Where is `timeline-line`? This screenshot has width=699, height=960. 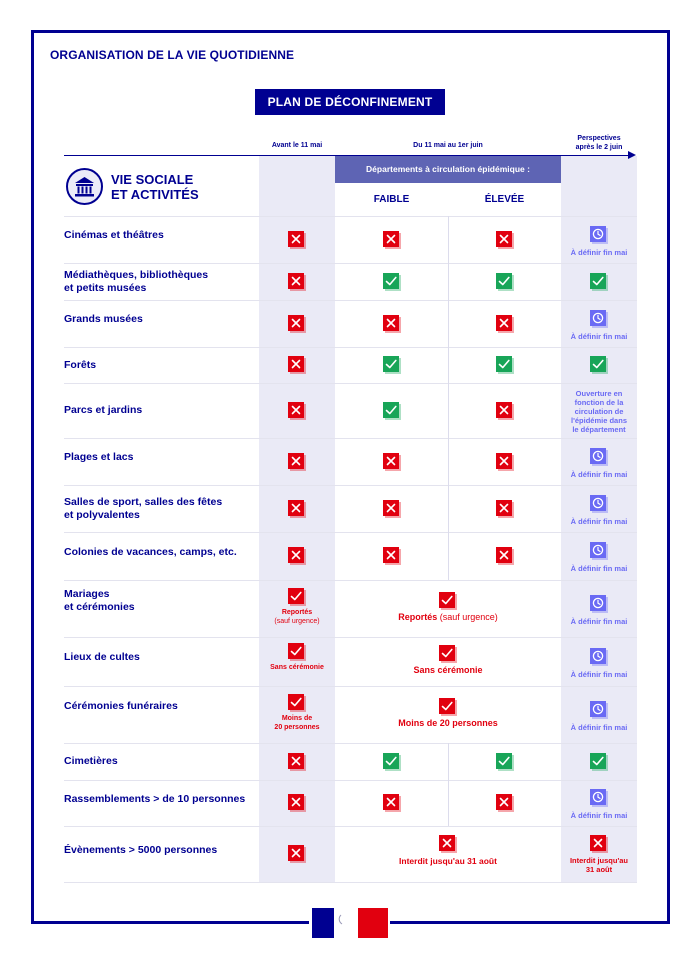 timeline-line is located at coordinates (348, 155).